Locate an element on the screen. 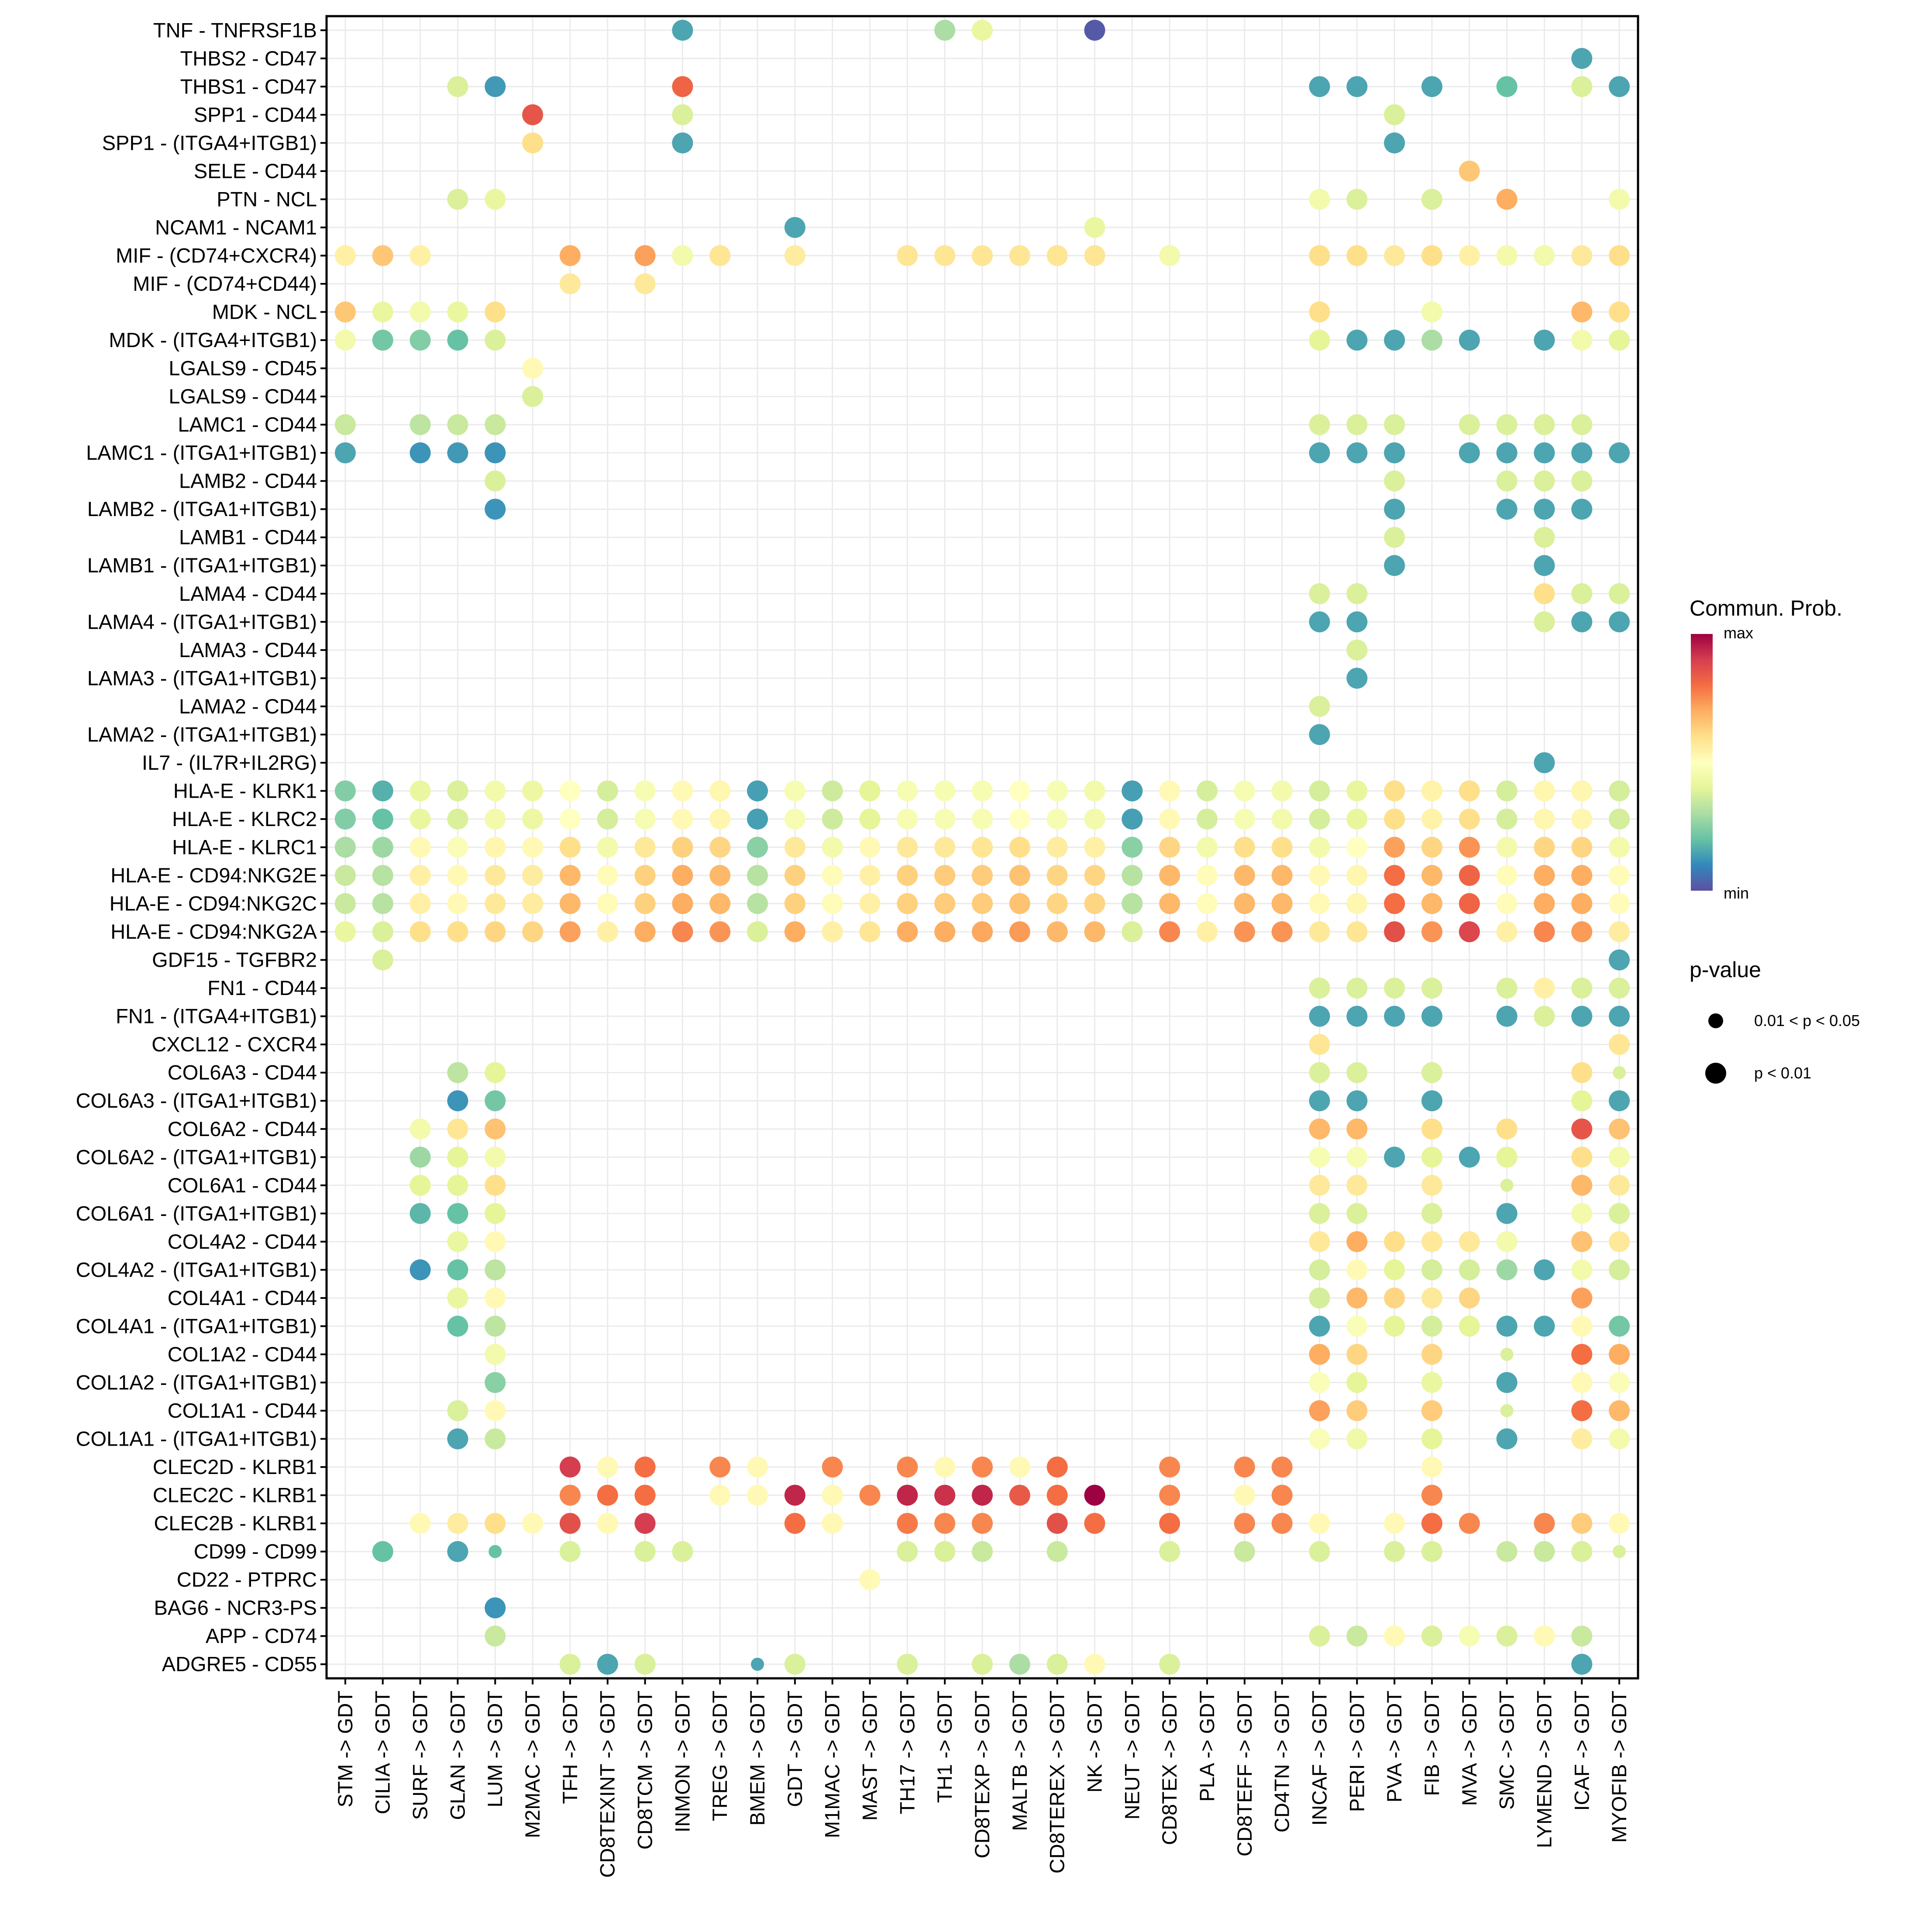 The height and width of the screenshot is (1932, 1910). y-tick-label: CXCL12 - CXCR4 is located at coordinates (234, 1044).